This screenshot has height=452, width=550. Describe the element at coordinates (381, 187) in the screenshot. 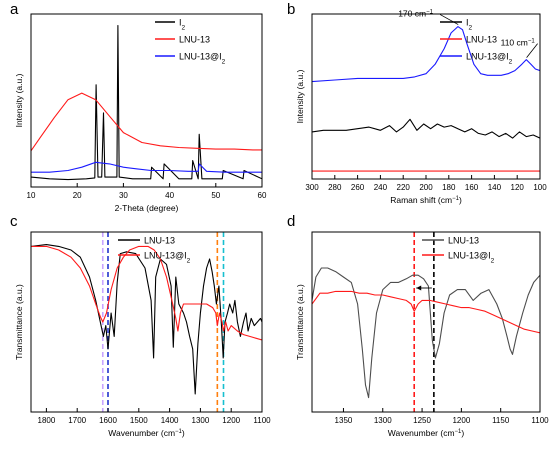

I see `x-tick-label: 240` at that location.